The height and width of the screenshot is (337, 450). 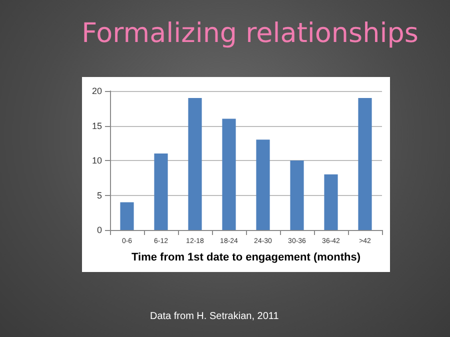 I want to click on y-tick-label: 10, so click(x=97, y=161).